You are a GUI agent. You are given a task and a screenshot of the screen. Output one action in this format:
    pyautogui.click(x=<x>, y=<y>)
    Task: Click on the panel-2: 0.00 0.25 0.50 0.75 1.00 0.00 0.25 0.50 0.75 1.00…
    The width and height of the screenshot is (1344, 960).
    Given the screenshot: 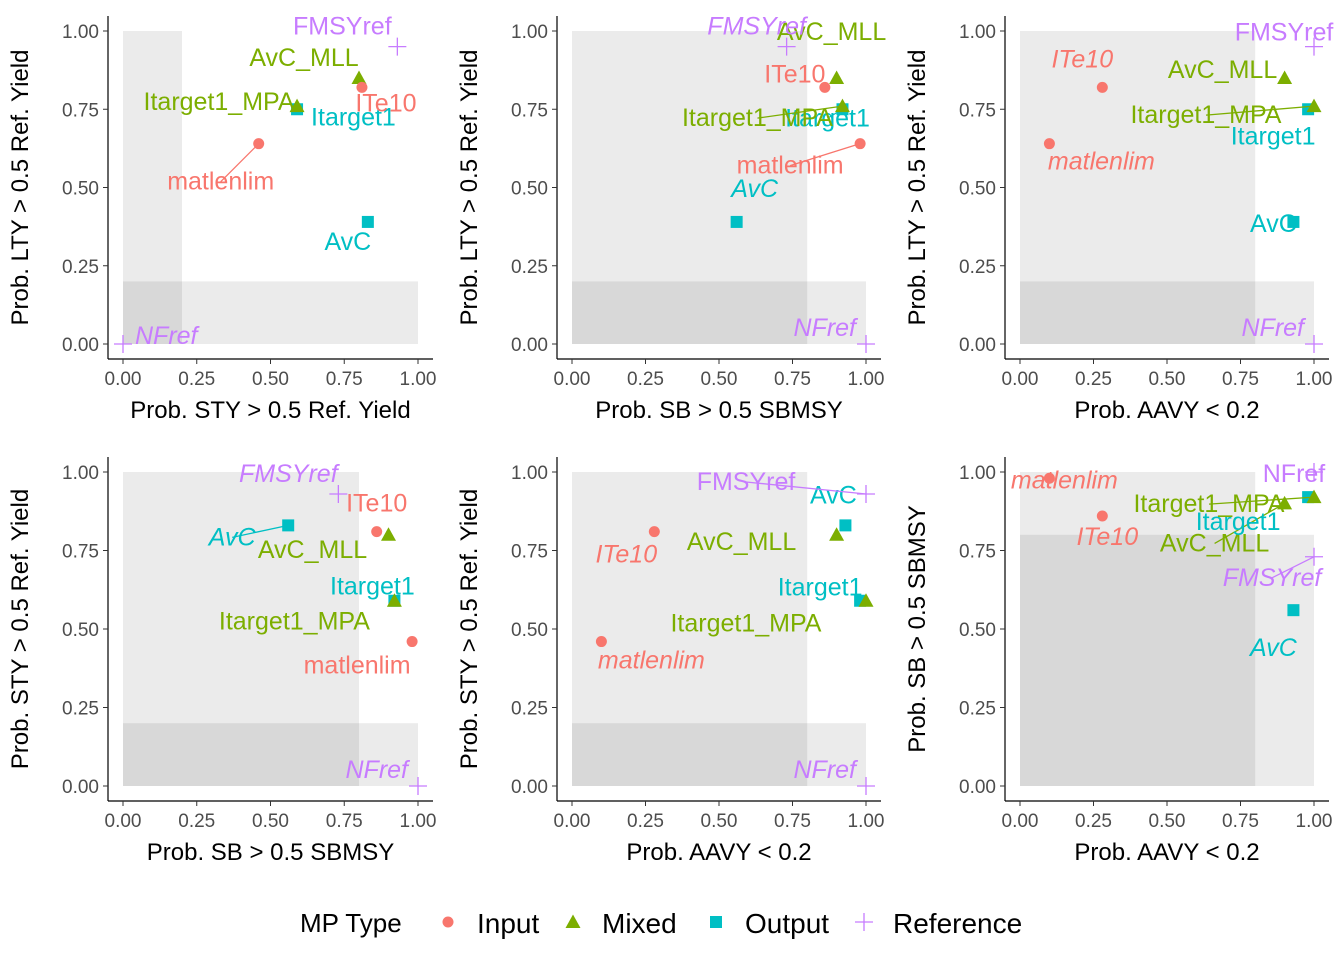 What is the action you would take?
    pyautogui.click(x=671, y=218)
    